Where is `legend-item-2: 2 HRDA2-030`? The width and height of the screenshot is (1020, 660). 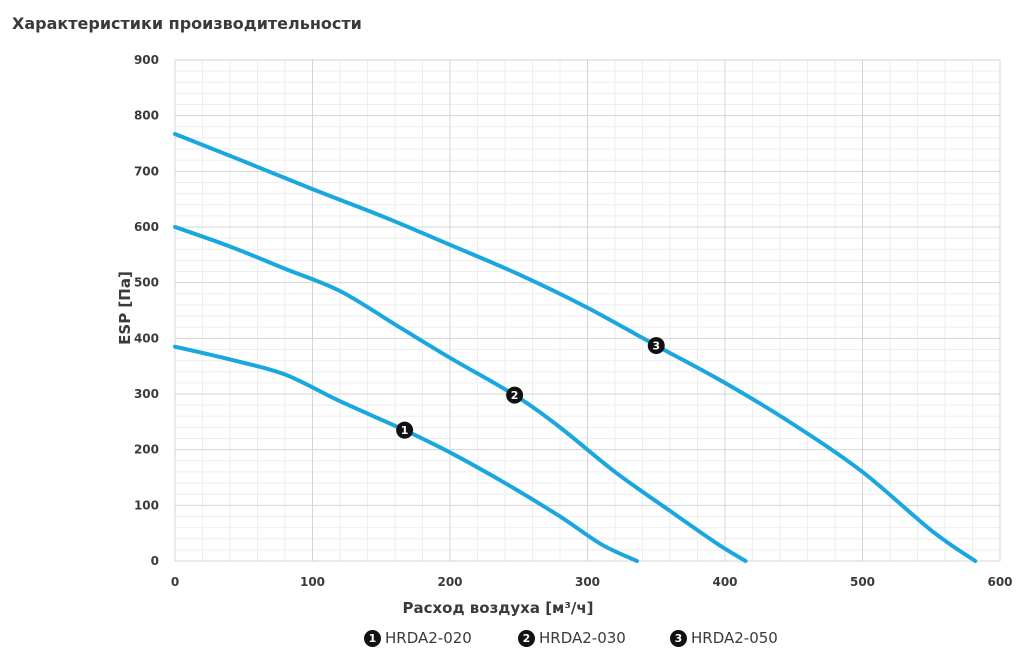
legend-item-2: 2 HRDA2-030 is located at coordinates (572, 638).